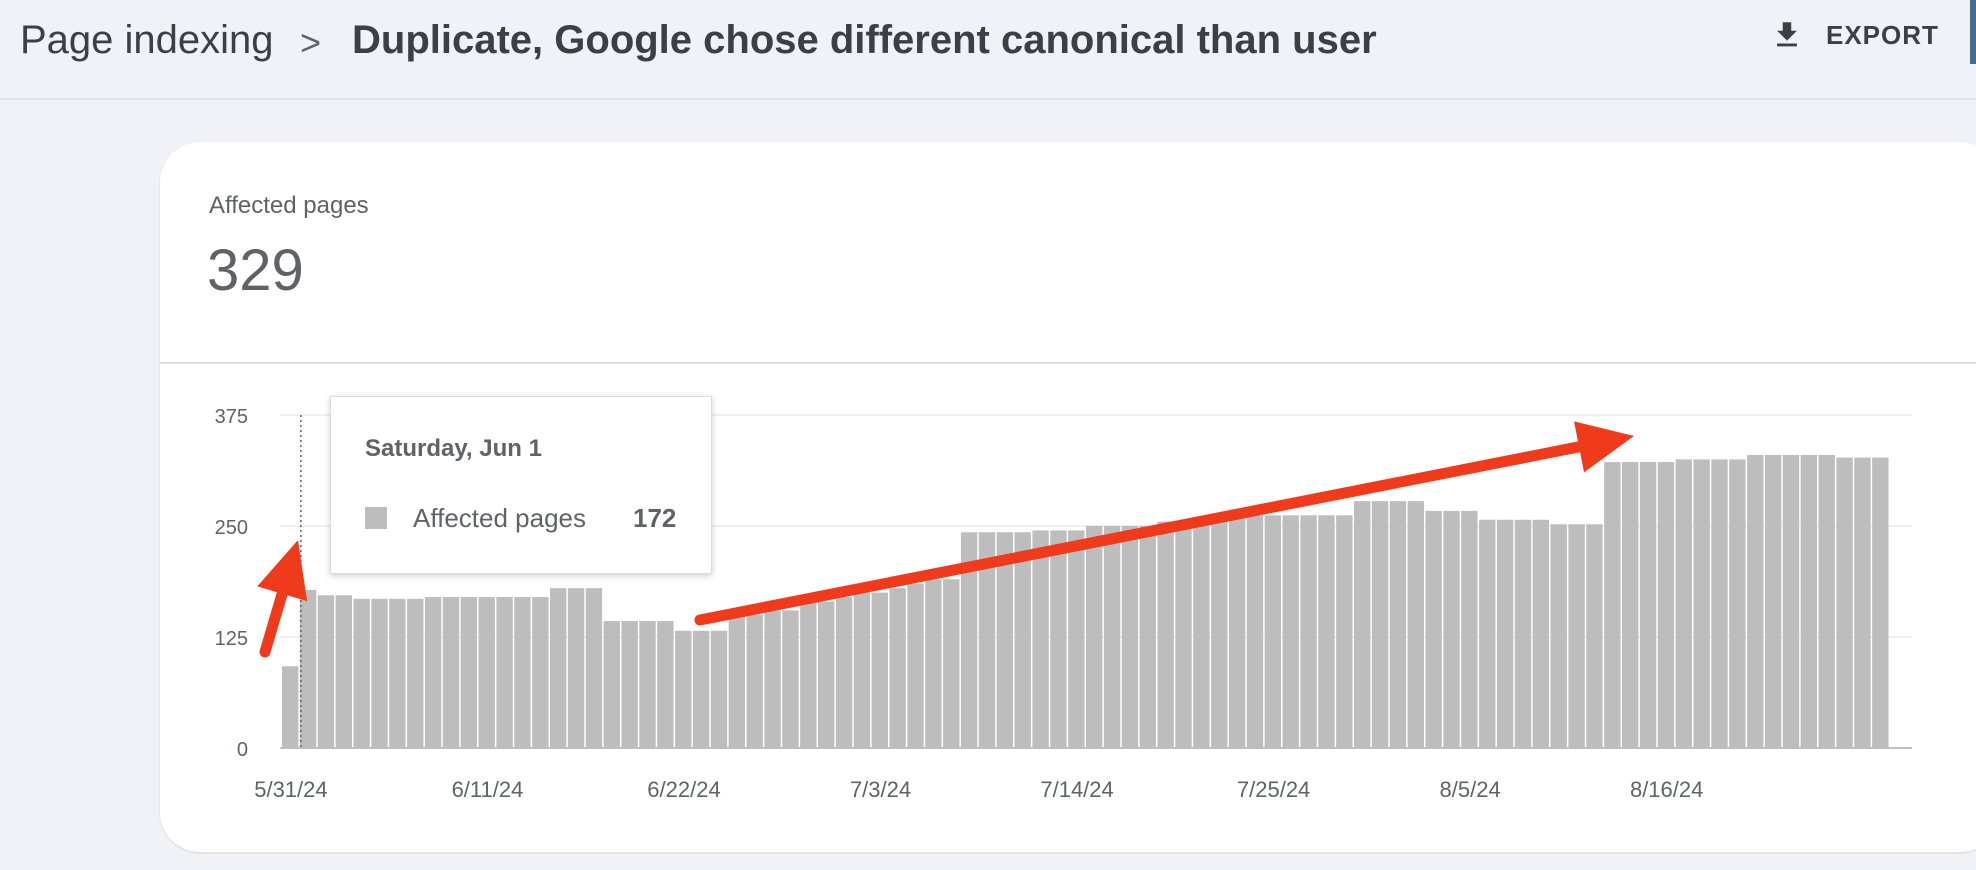  I want to click on export-label: EXPORT, so click(1882, 34).